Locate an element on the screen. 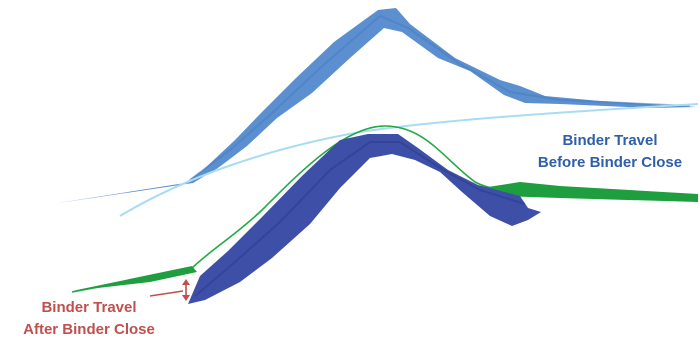 The image size is (700, 345). green-left-wedge is located at coordinates (134, 278).